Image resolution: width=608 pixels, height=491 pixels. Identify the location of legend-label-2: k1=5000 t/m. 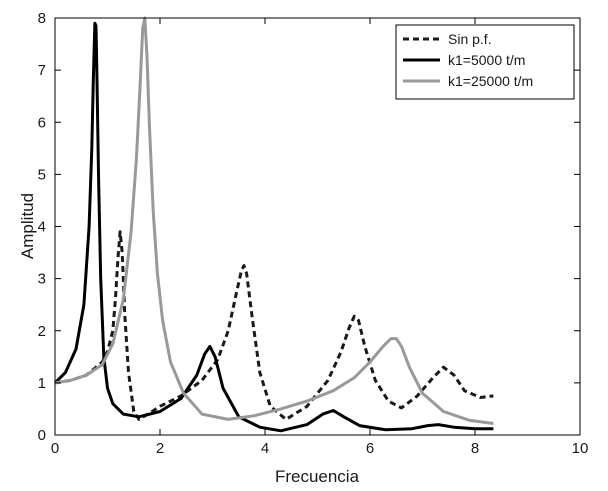
(486, 60).